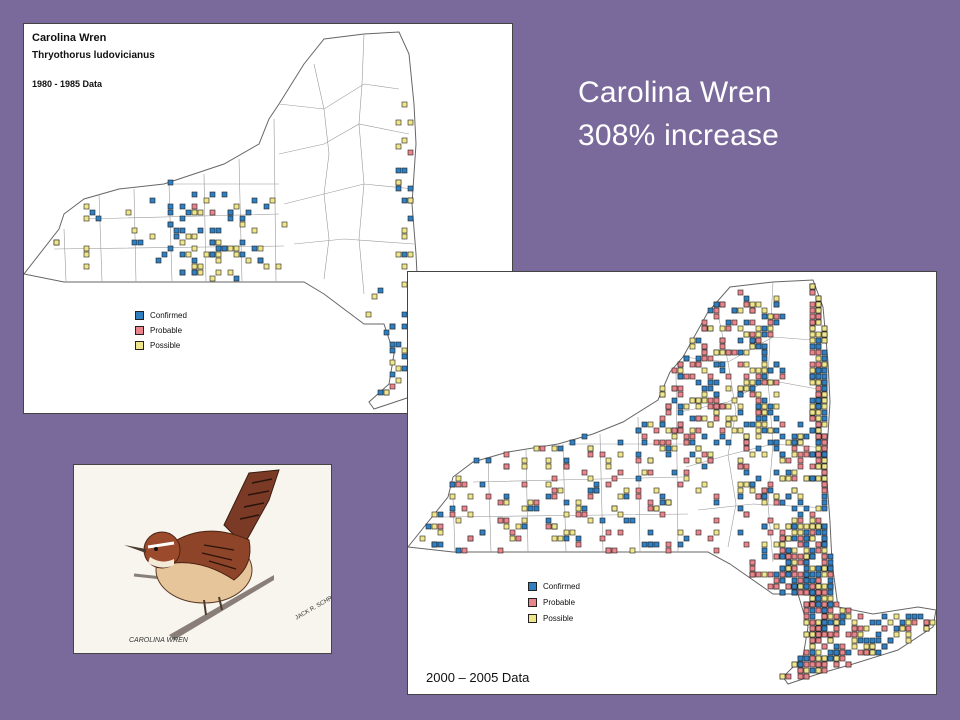  What do you see at coordinates (256, 499) in the screenshot?
I see `tail-bars` at bounding box center [256, 499].